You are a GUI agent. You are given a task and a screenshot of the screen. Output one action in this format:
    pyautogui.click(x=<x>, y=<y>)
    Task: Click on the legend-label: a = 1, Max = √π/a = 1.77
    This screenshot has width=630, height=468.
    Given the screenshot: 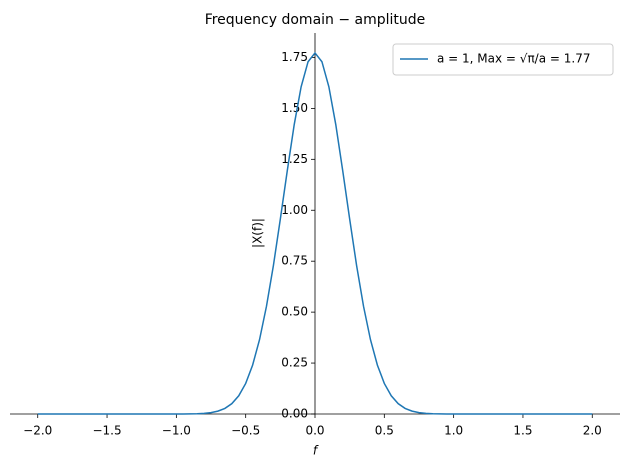 What is the action you would take?
    pyautogui.click(x=513, y=59)
    